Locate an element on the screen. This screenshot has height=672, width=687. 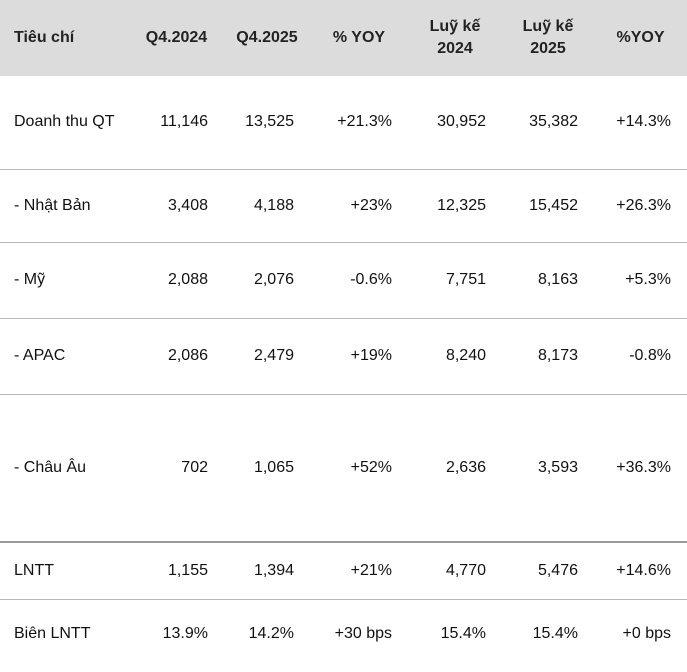
cell-ytd-2025: 15,452 is located at coordinates (553, 205).